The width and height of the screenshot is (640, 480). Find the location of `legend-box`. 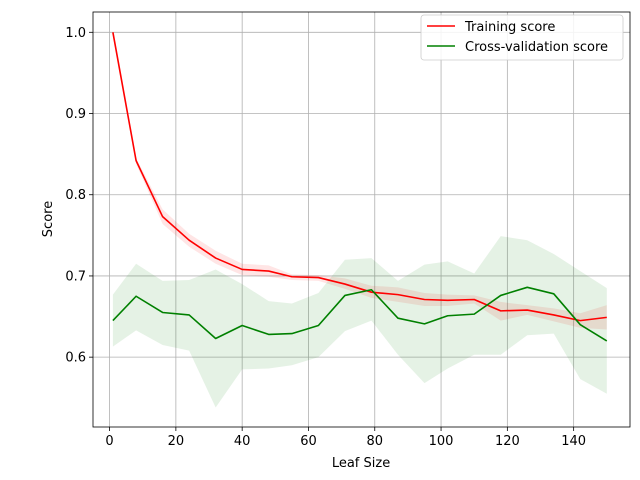

legend-box is located at coordinates (522, 37).